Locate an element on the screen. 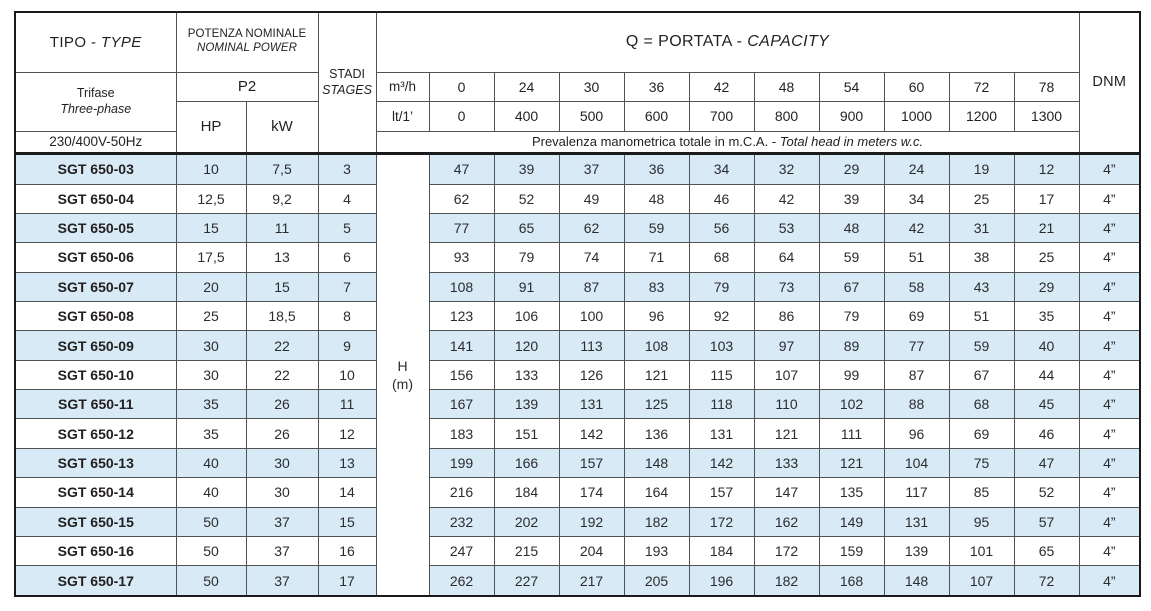  kw-cell: 15 is located at coordinates (282, 287).